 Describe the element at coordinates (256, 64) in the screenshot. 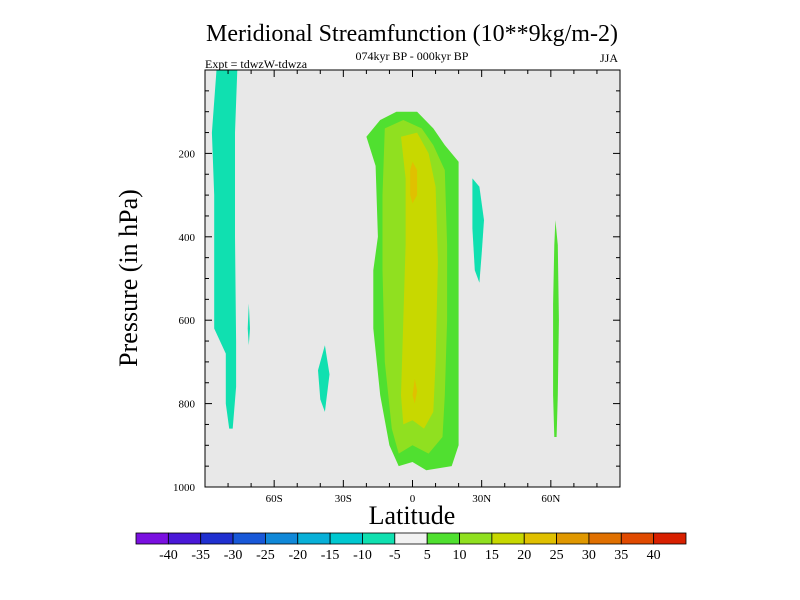

I see `chart-subtitle-experiment: Expt = tdwzW-tdwza` at that location.